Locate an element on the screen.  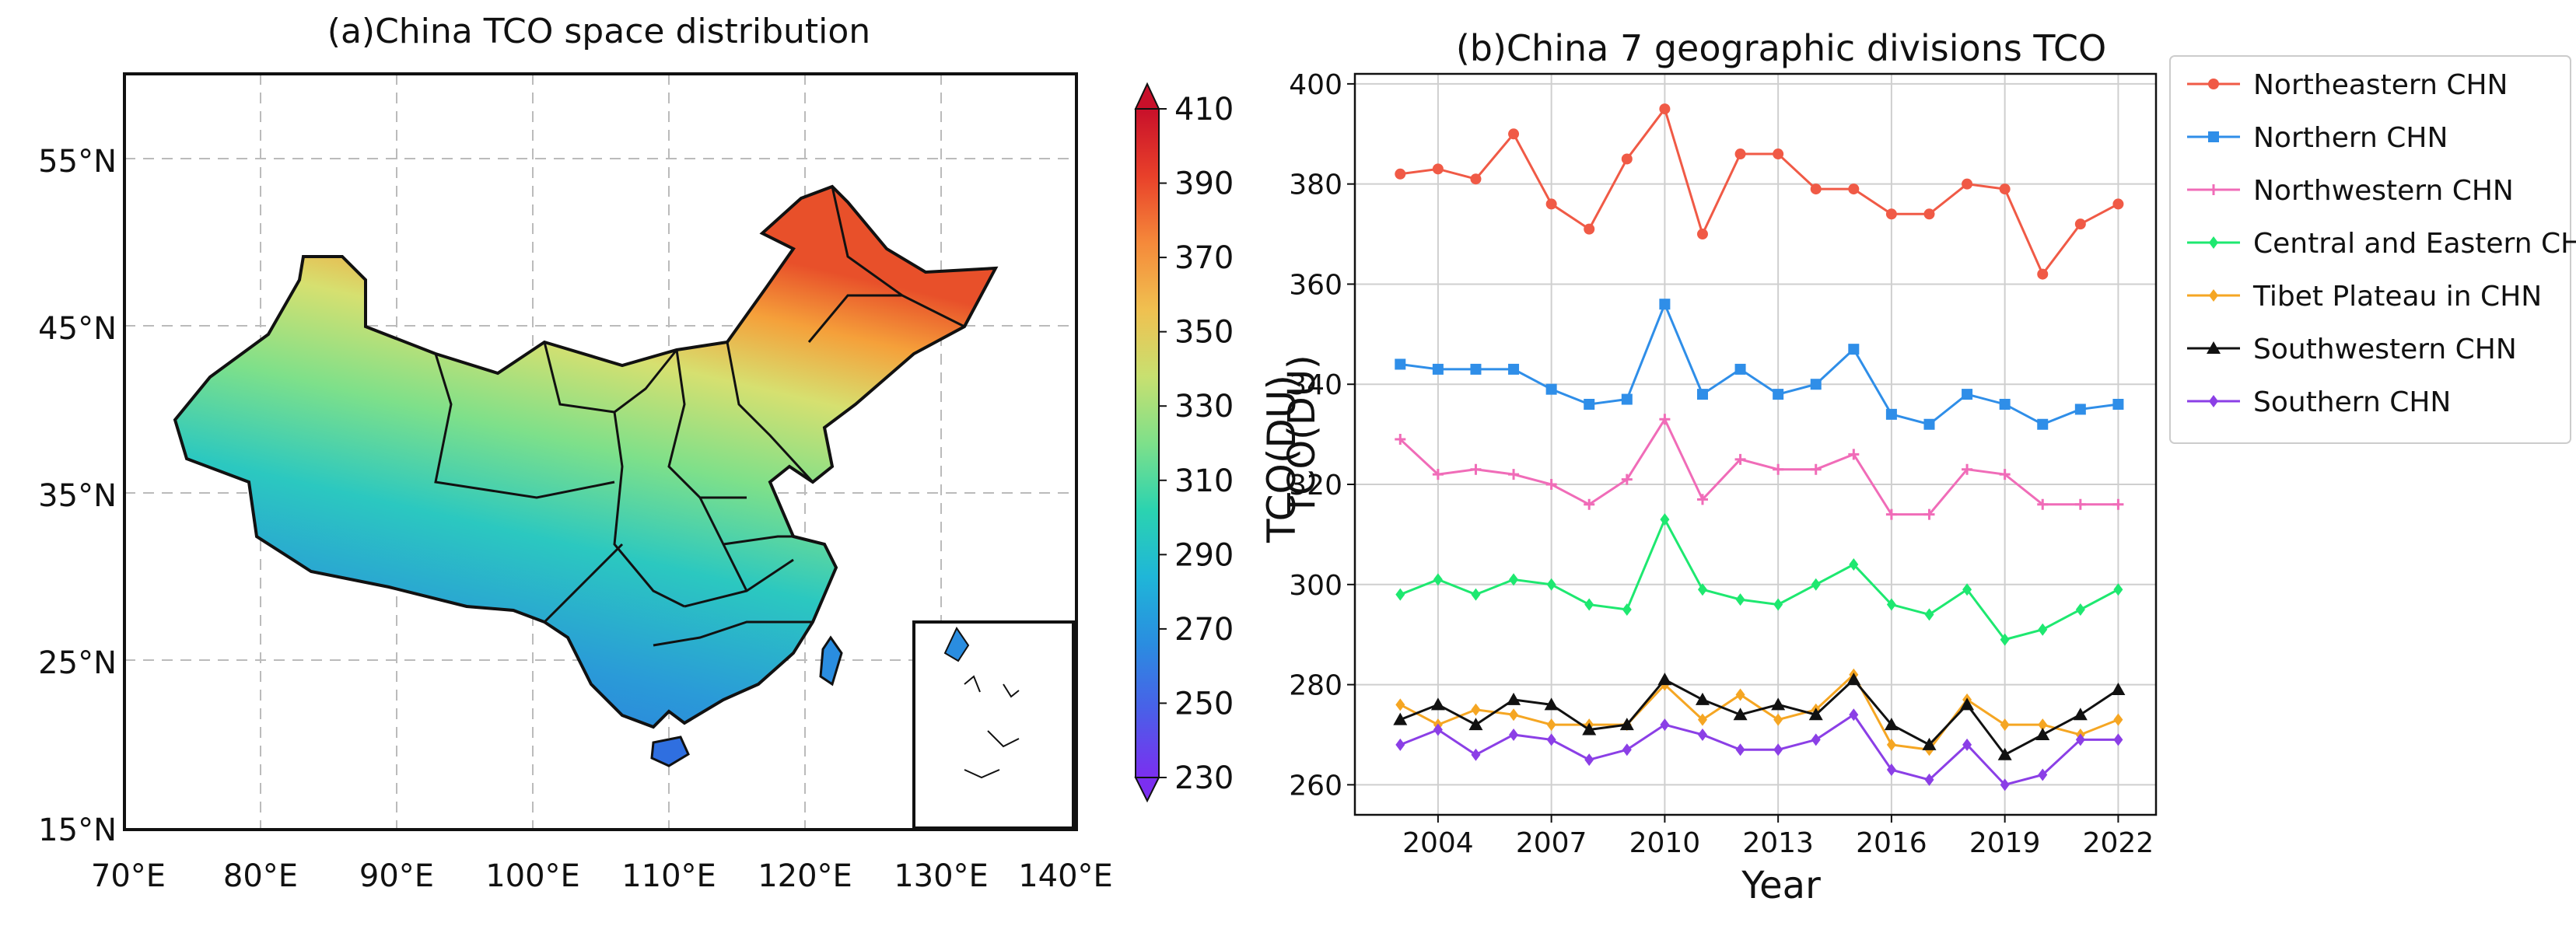
colorbar-tick: 350 is located at coordinates (1204, 333).